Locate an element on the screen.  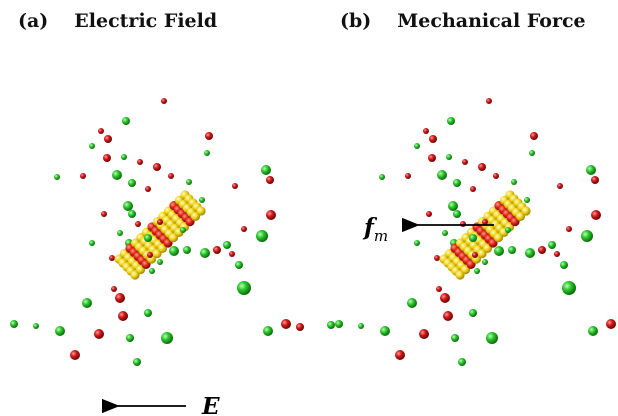
electric-field-symbol: E is located at coordinates (210, 404).